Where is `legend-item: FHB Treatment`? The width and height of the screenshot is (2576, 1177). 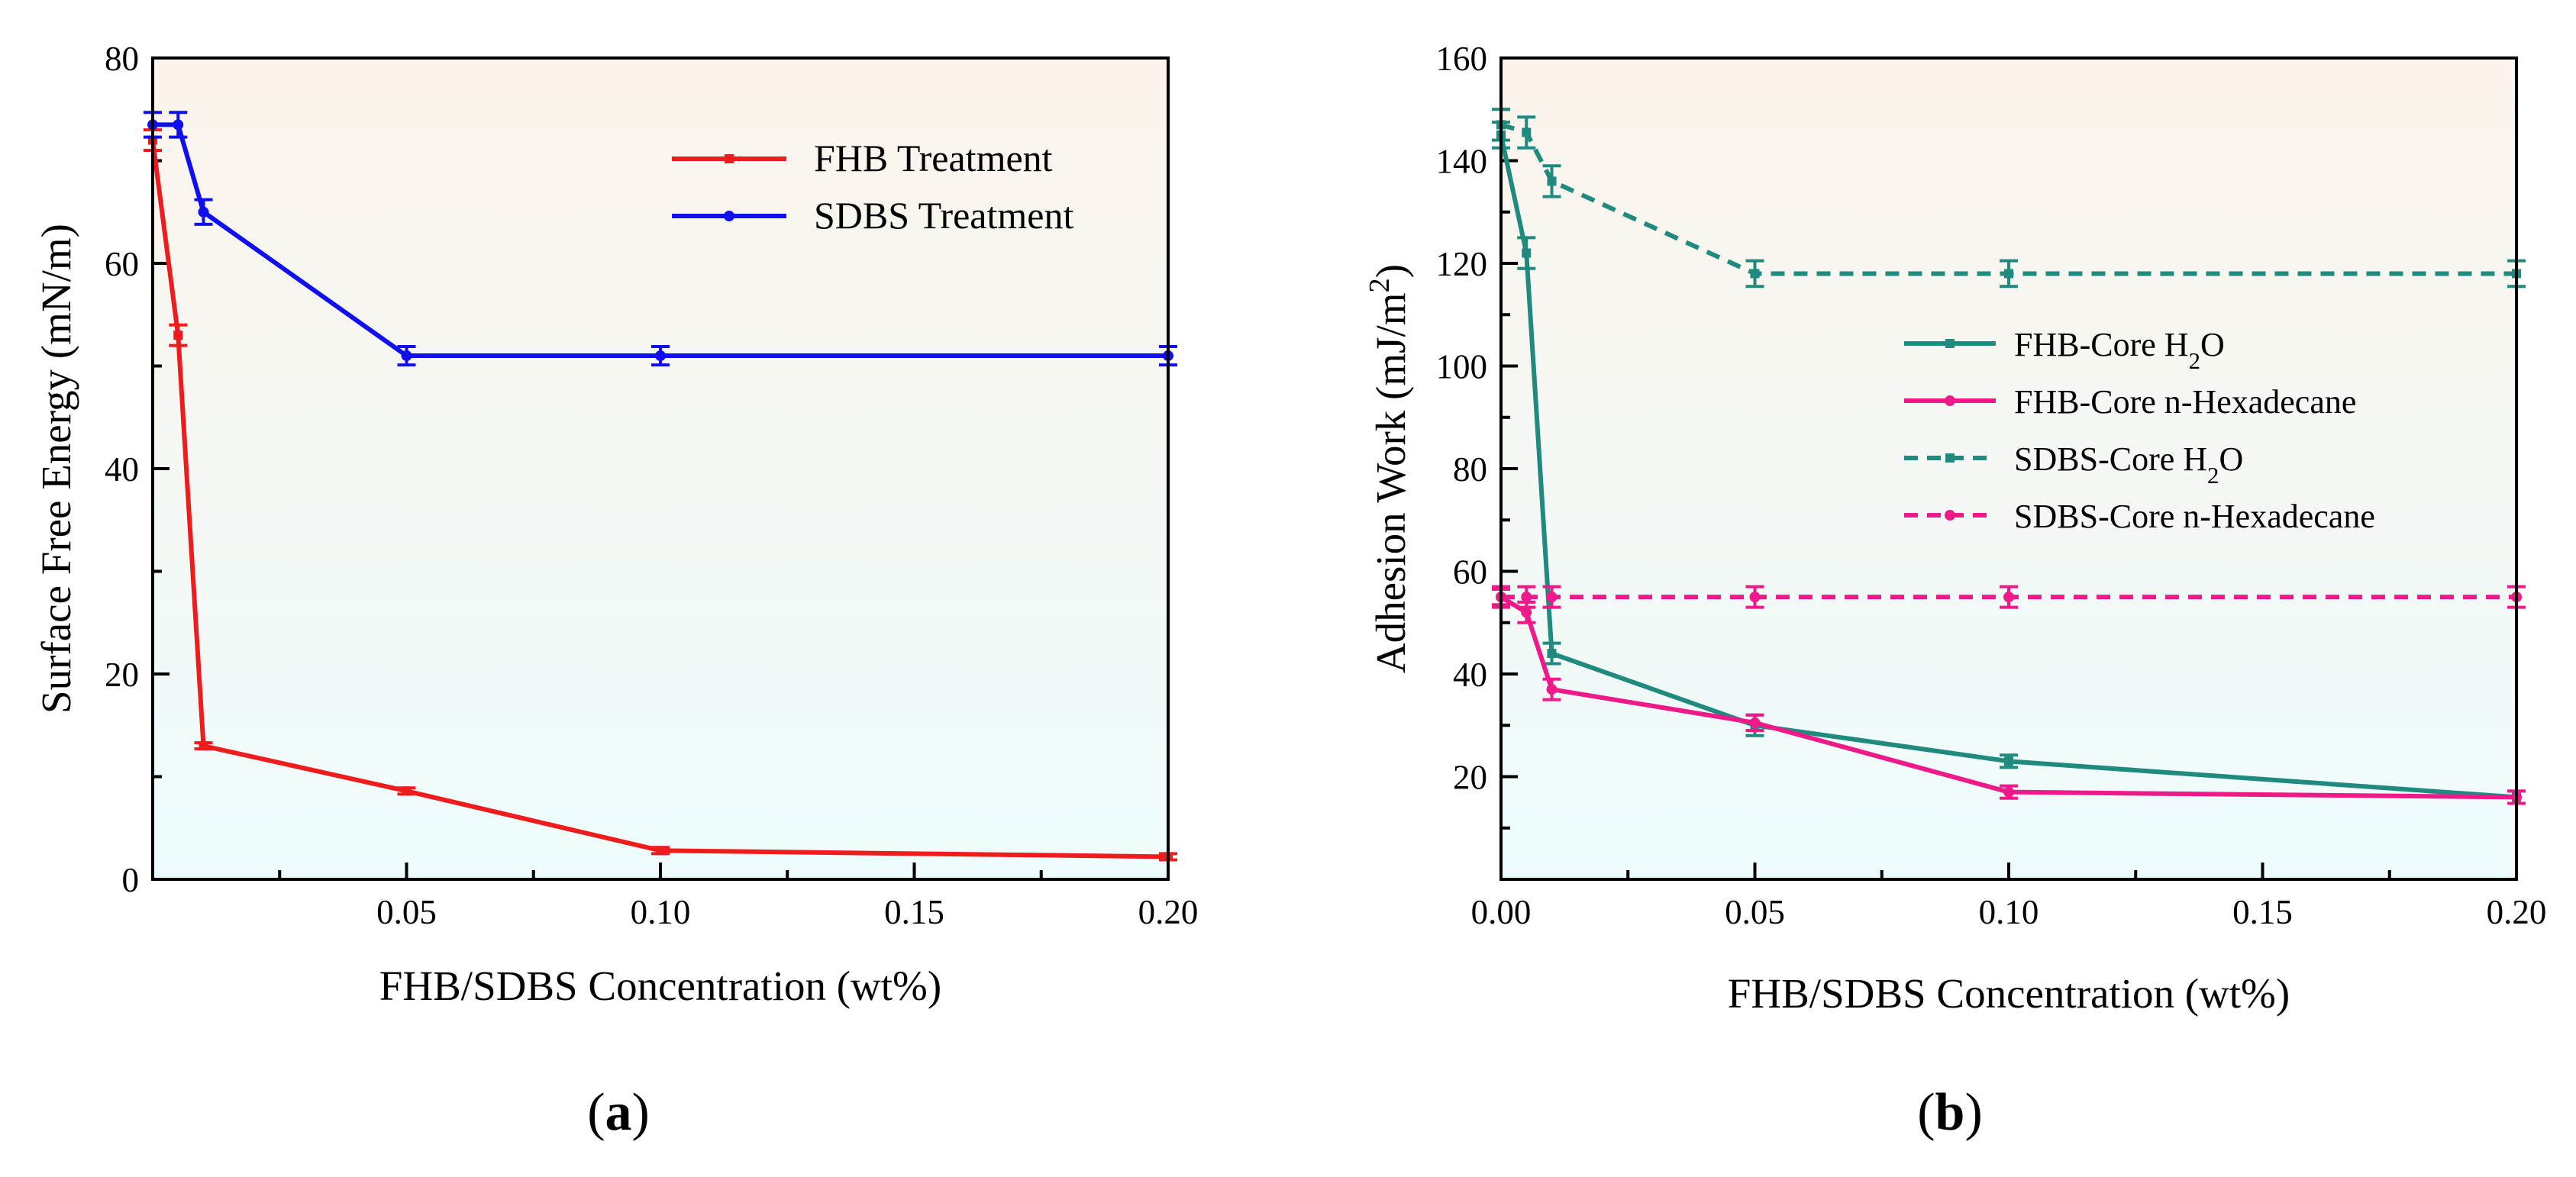 legend-item: FHB Treatment is located at coordinates (862, 158).